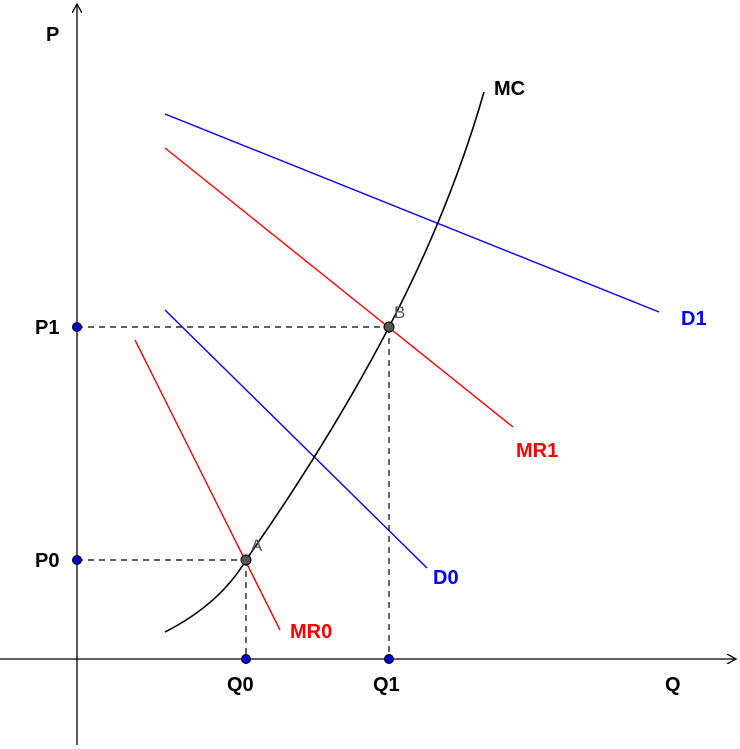 This screenshot has height=749, width=740. What do you see at coordinates (246, 659) in the screenshot?
I see `q0-marker` at bounding box center [246, 659].